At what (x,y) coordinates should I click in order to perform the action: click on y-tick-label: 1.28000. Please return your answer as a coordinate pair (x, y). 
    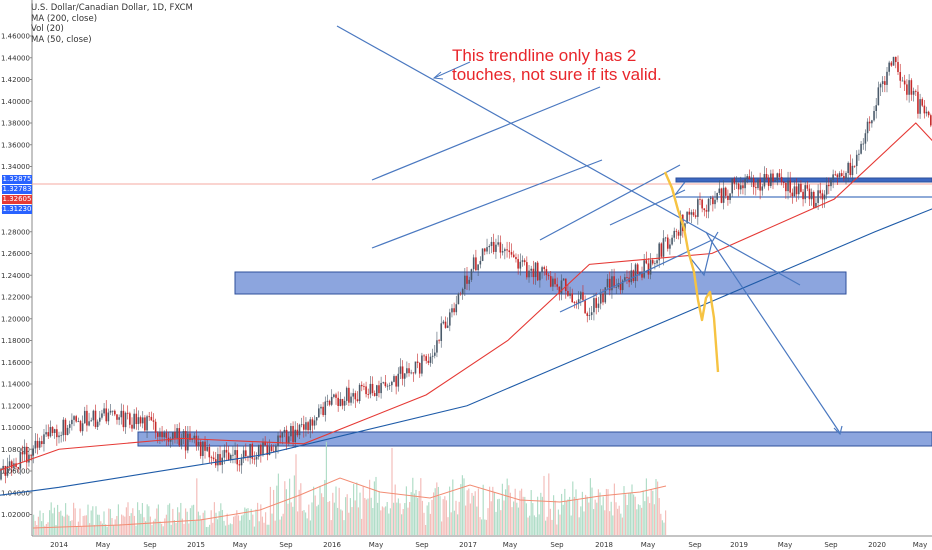
    Looking at the image, I should click on (15, 232).